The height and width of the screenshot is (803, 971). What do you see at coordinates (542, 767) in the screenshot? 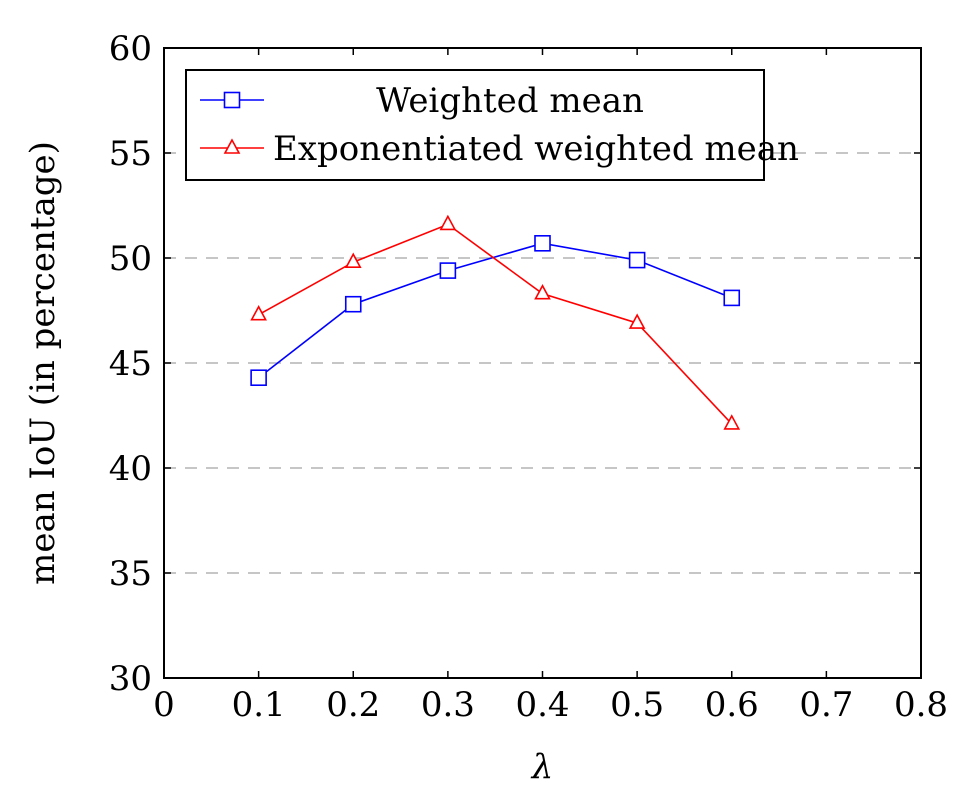
I see `x-axis-label: λ` at bounding box center [542, 767].